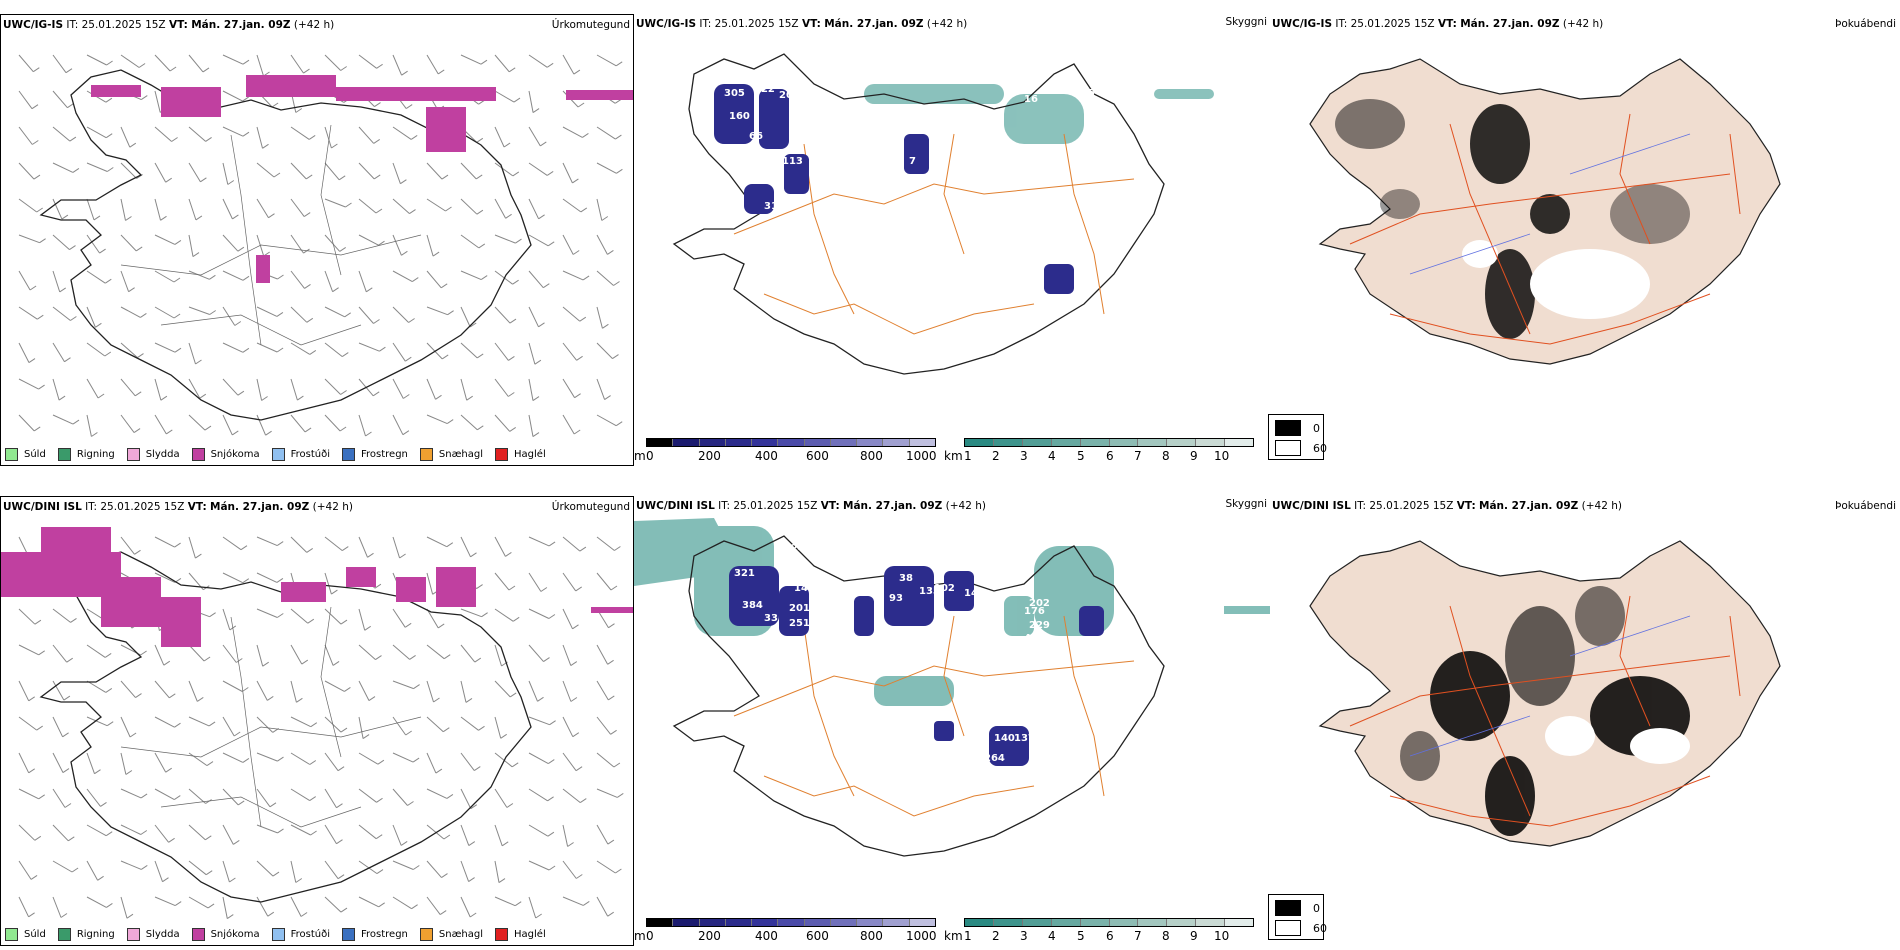 This screenshot has height=950, width=1900. What do you see at coordinates (771, 618) in the screenshot?
I see `visibility-value-label: 33` at bounding box center [771, 618].